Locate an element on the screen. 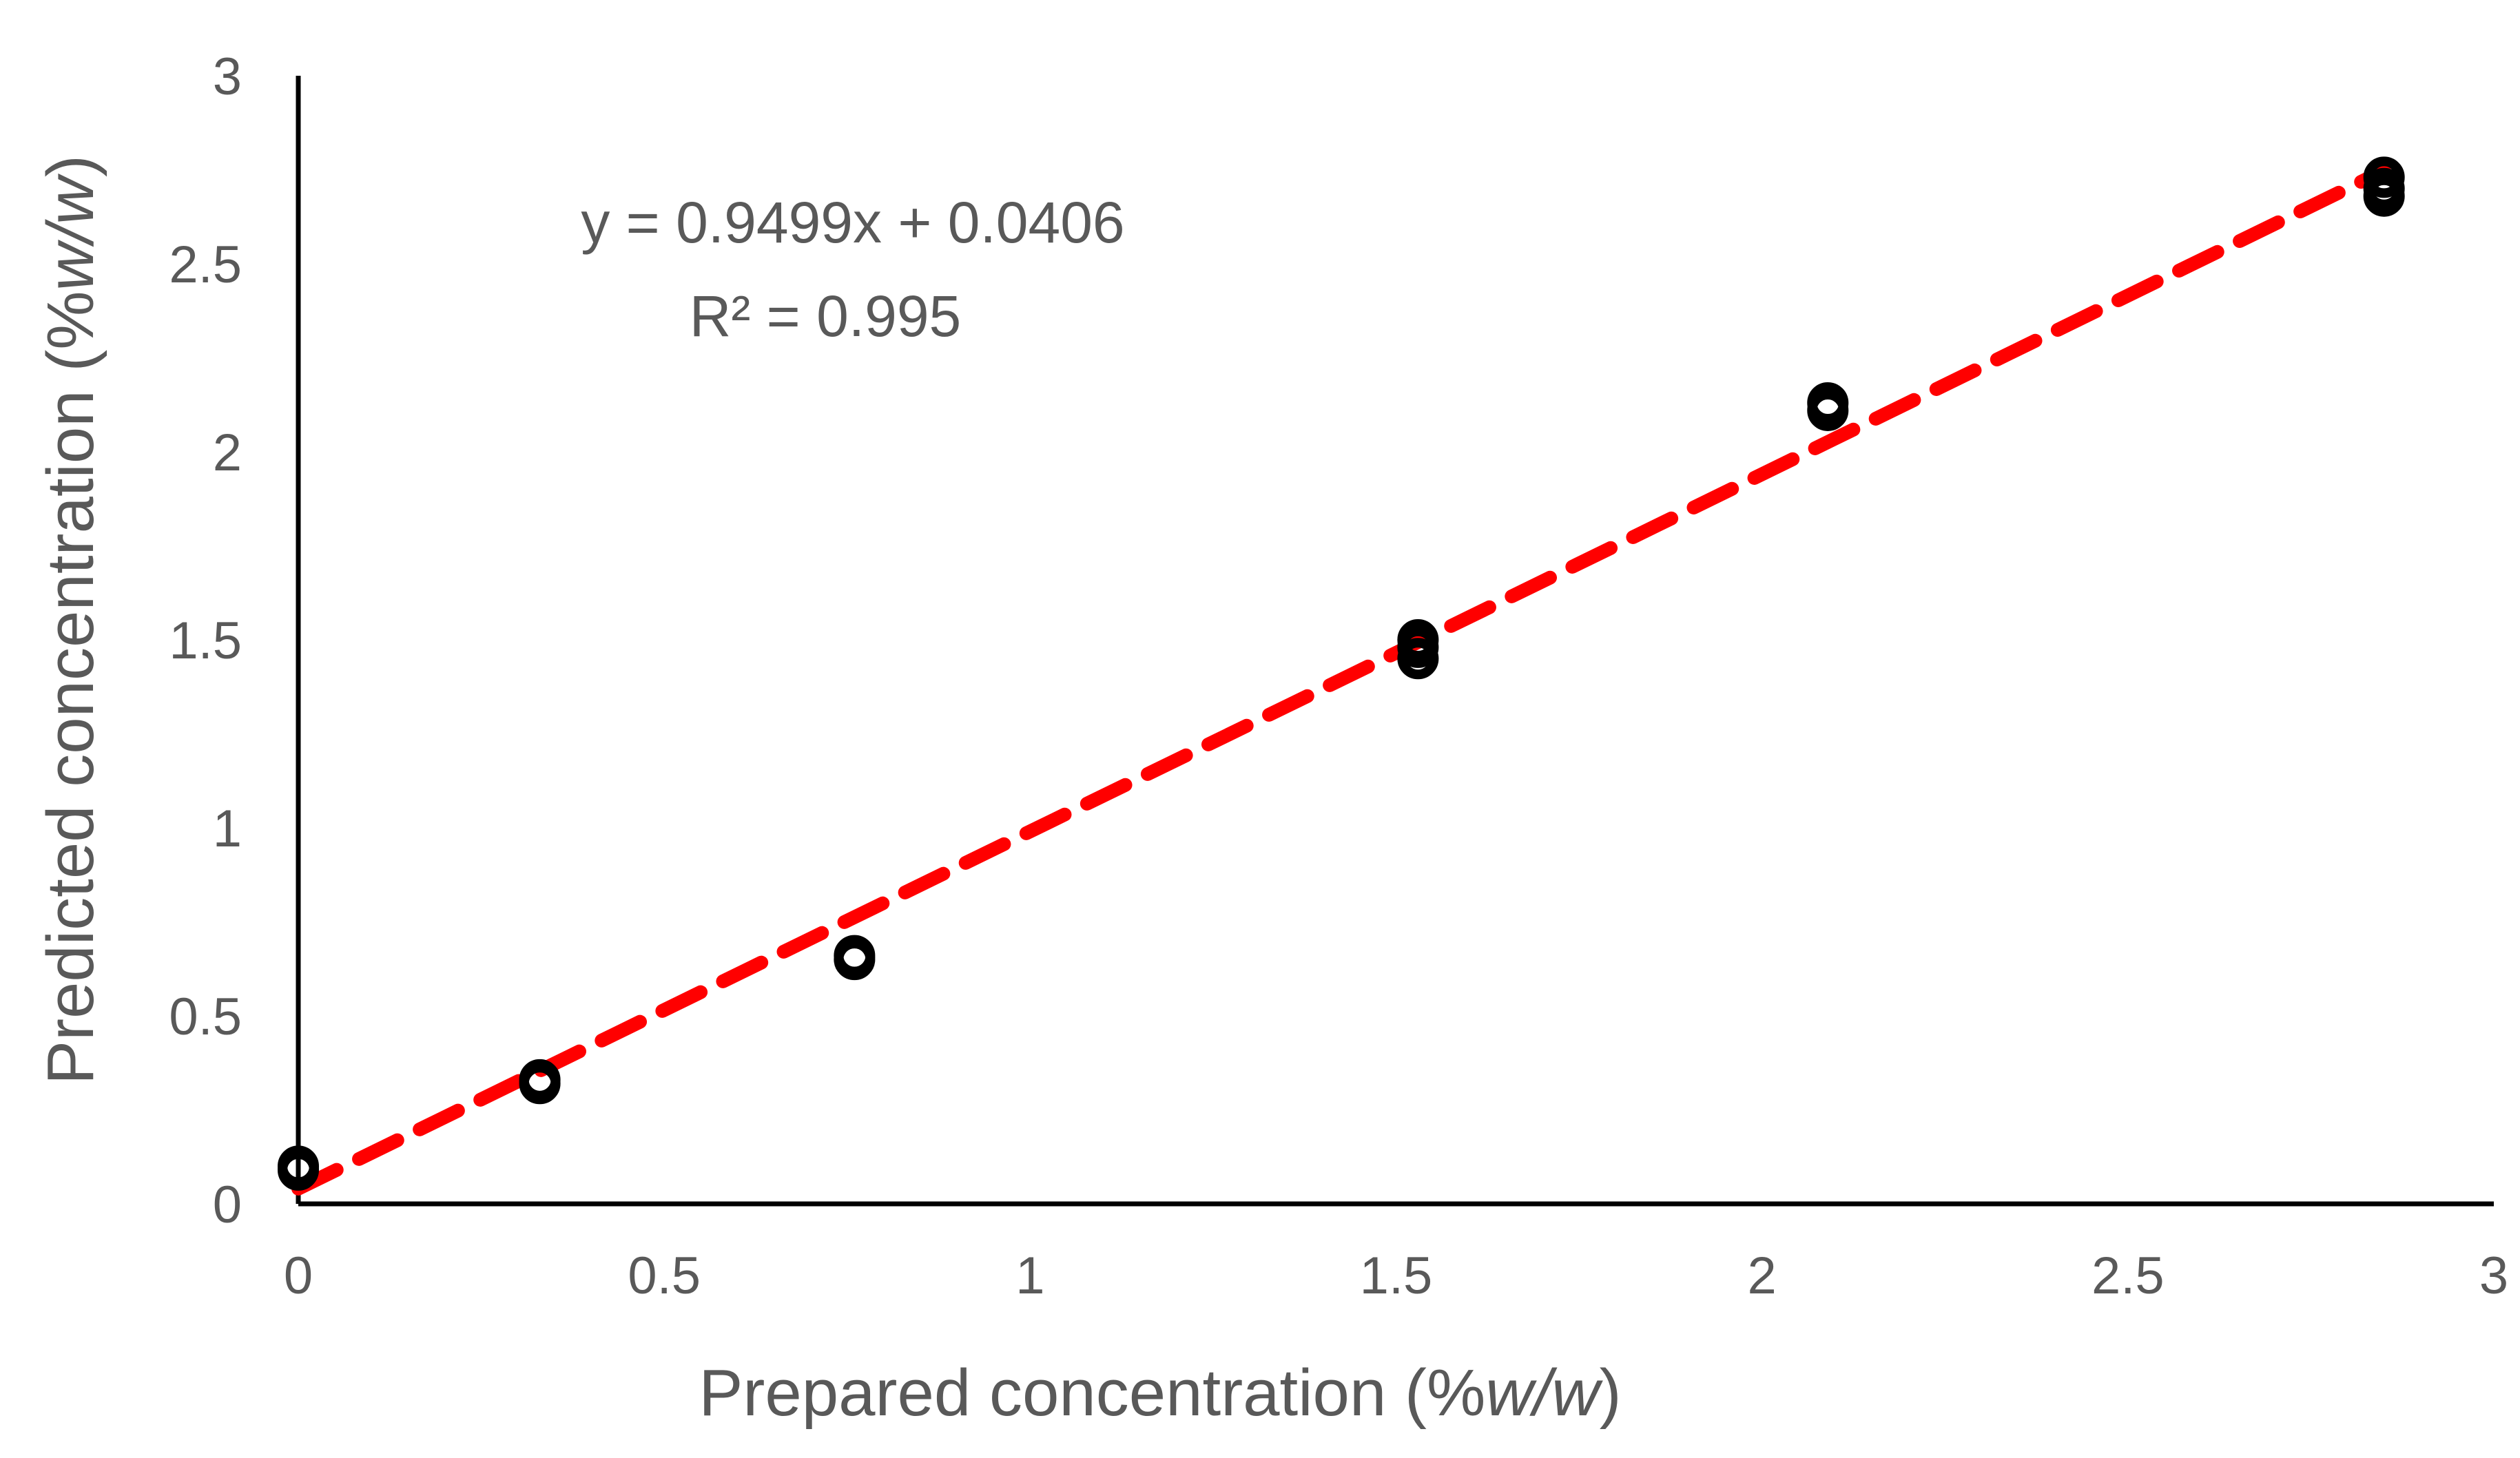  y-tick-label: 1.5 is located at coordinates (205, 641).